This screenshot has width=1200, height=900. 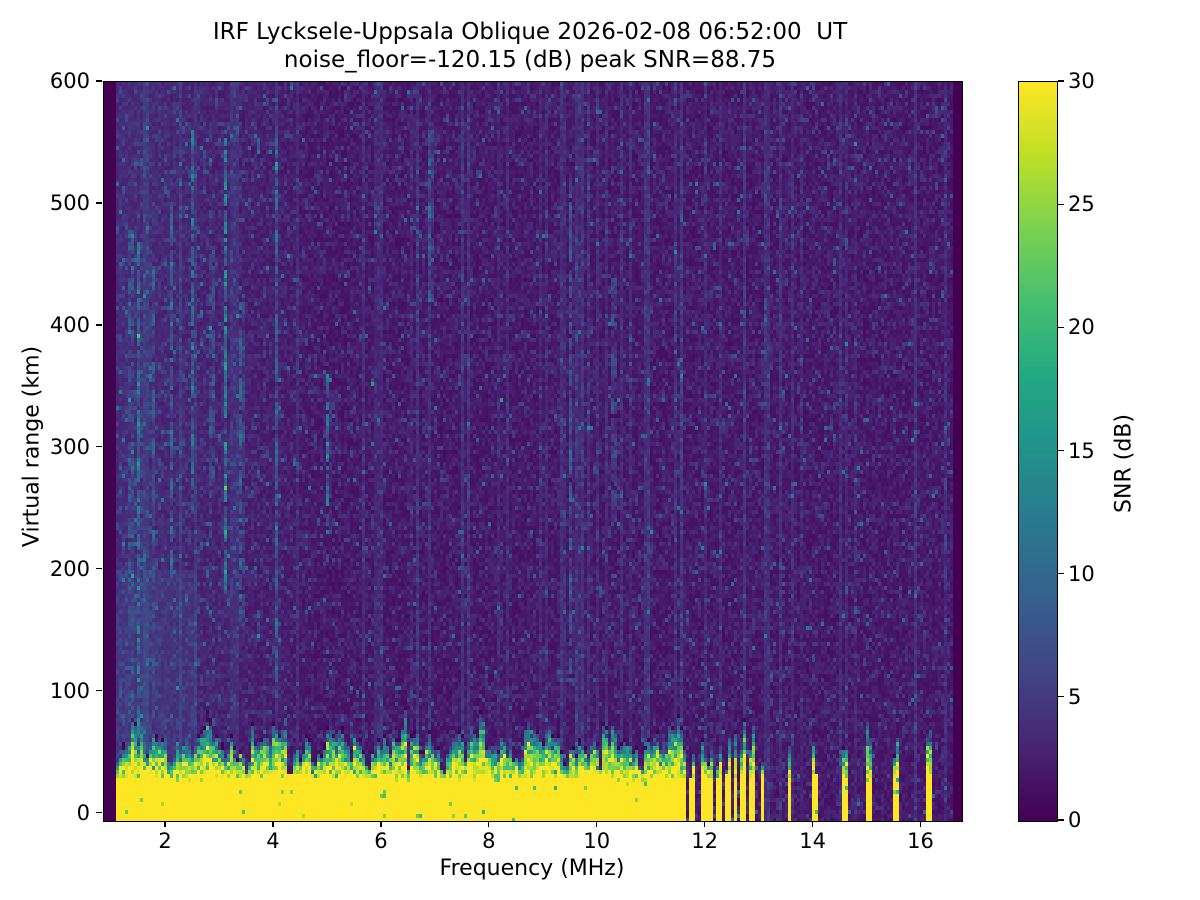 I want to click on y-tick-label-group: 0 100 200 300 400 500 600, so click(x=45, y=450).